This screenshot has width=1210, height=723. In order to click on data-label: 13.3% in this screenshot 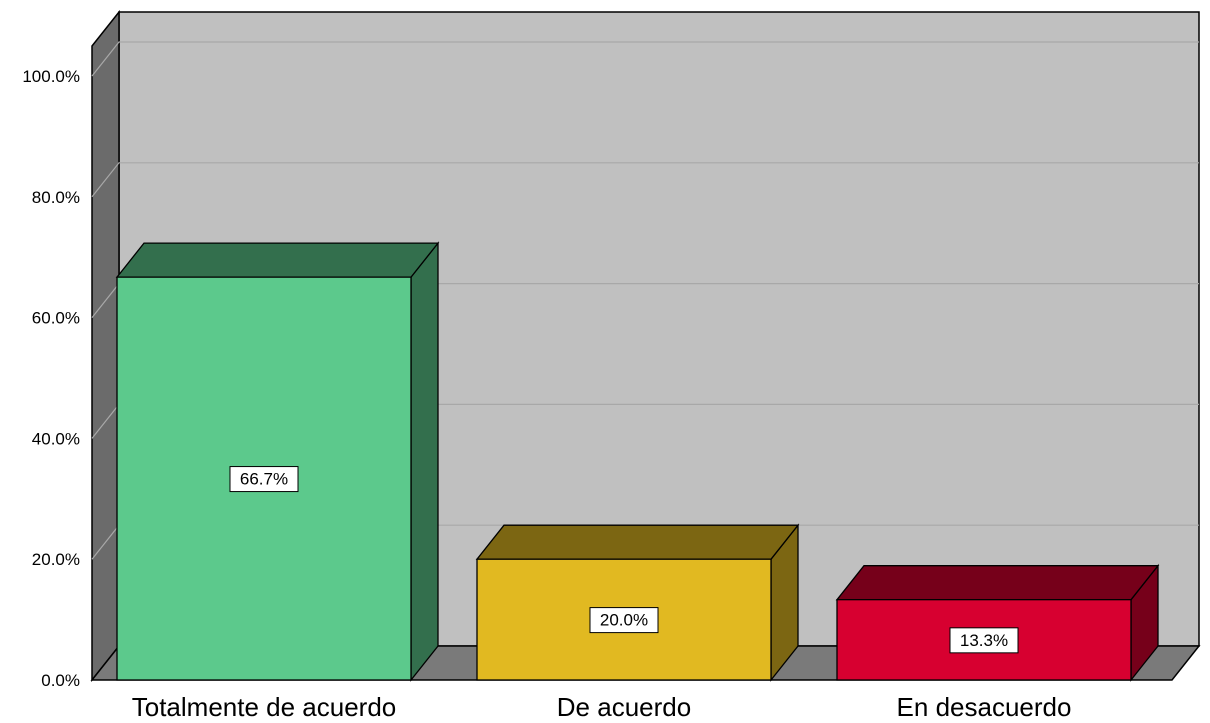, I will do `click(984, 640)`.